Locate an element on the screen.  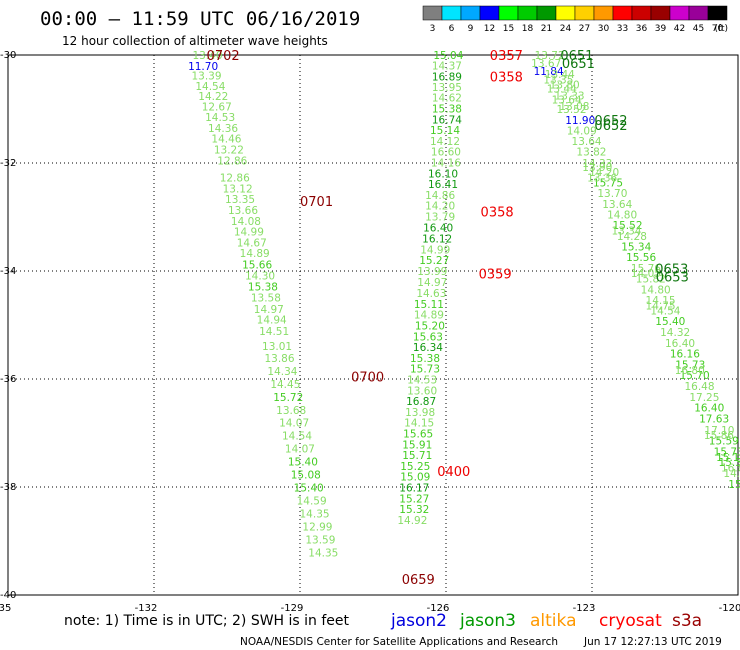
wave-height-point: 14.53 is located at coordinates (220, 118).